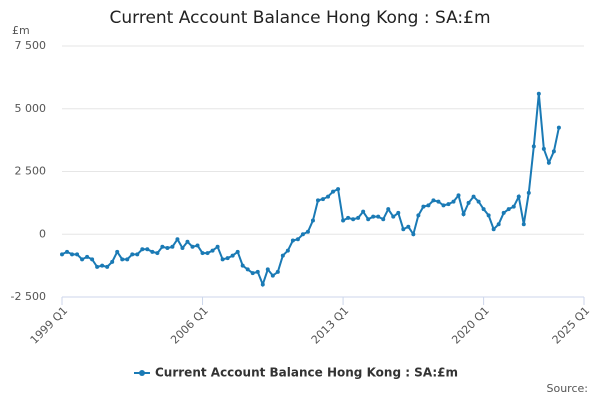  What do you see at coordinates (31, 171) in the screenshot?
I see `y-tick-label: 2 500` at bounding box center [31, 171].